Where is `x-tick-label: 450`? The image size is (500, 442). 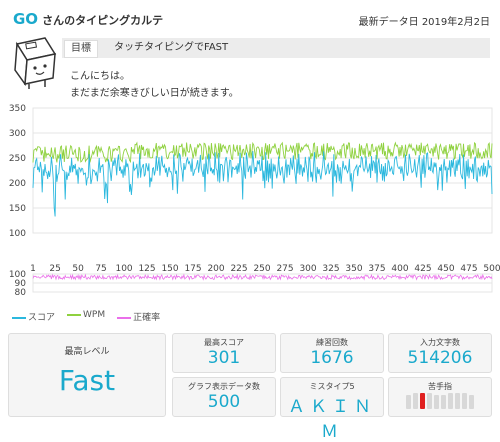 x-tick-label: 450 is located at coordinates (445, 269).